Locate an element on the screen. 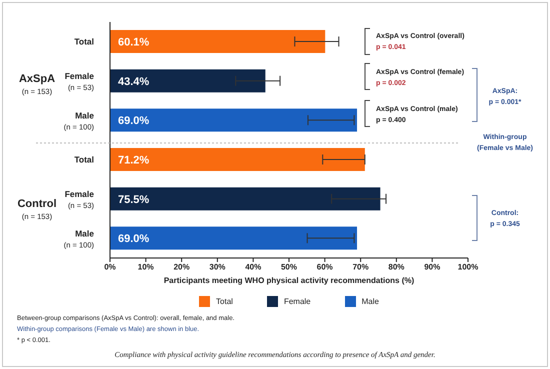  x-tick-label: 80% is located at coordinates (396, 267).